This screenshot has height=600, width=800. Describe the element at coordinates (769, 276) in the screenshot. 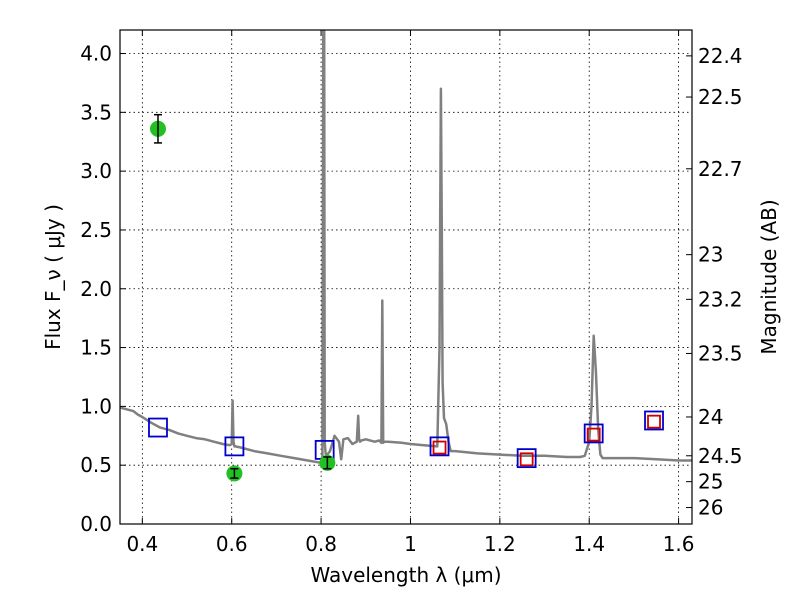

I see `y-axis-right-label: Magnitude (AB)` at that location.